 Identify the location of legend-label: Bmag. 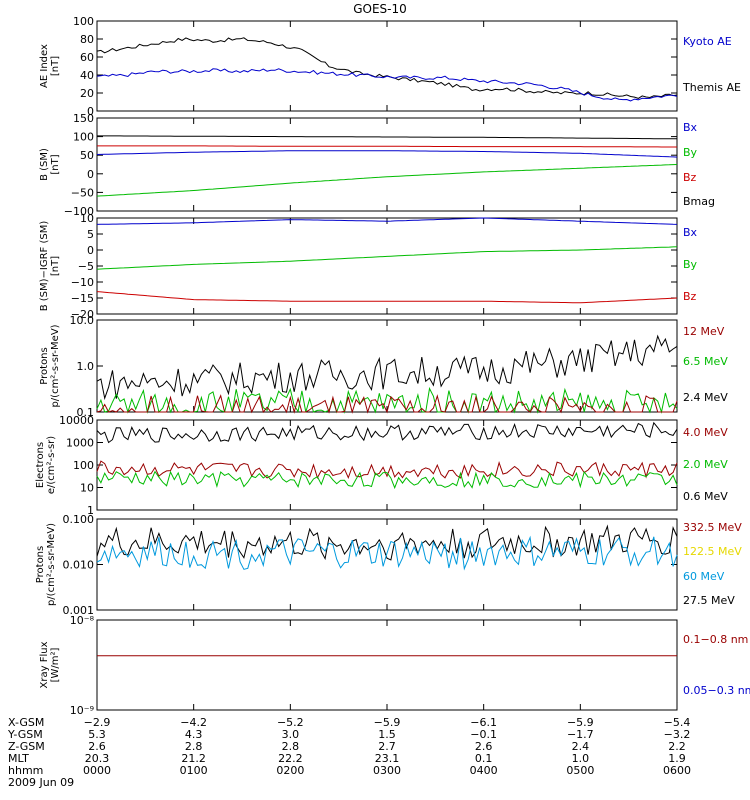
(699, 201).